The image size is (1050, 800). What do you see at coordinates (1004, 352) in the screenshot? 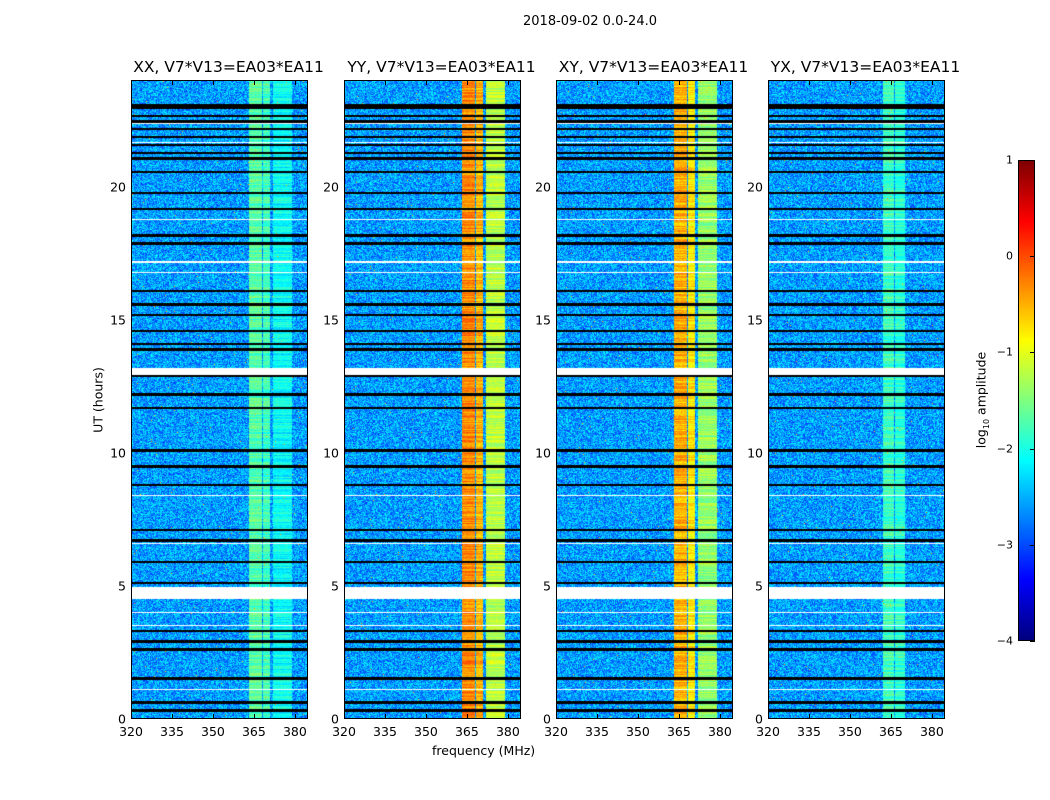
I see `colorbar-tick-label: −1` at bounding box center [1004, 352].